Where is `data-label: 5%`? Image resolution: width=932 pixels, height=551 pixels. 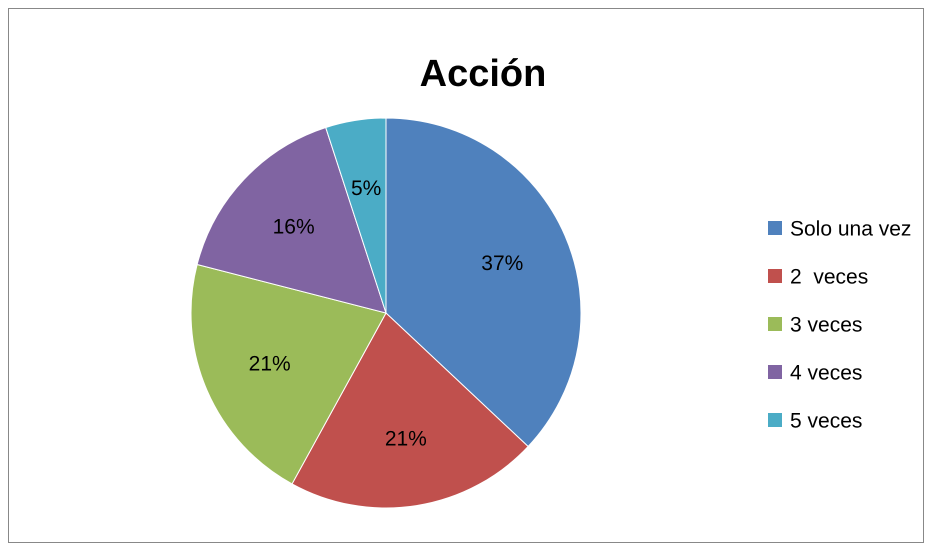 data-label: 5% is located at coordinates (366, 188).